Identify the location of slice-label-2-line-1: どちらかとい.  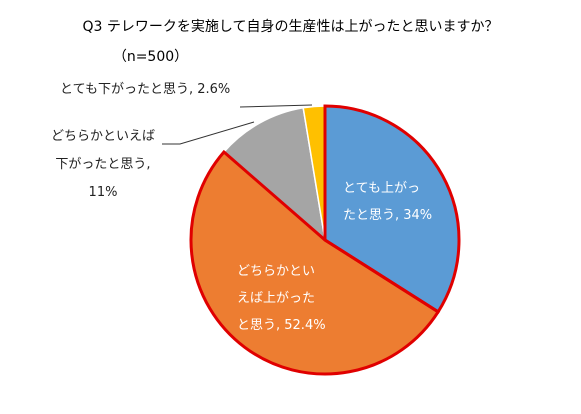
(276, 271).